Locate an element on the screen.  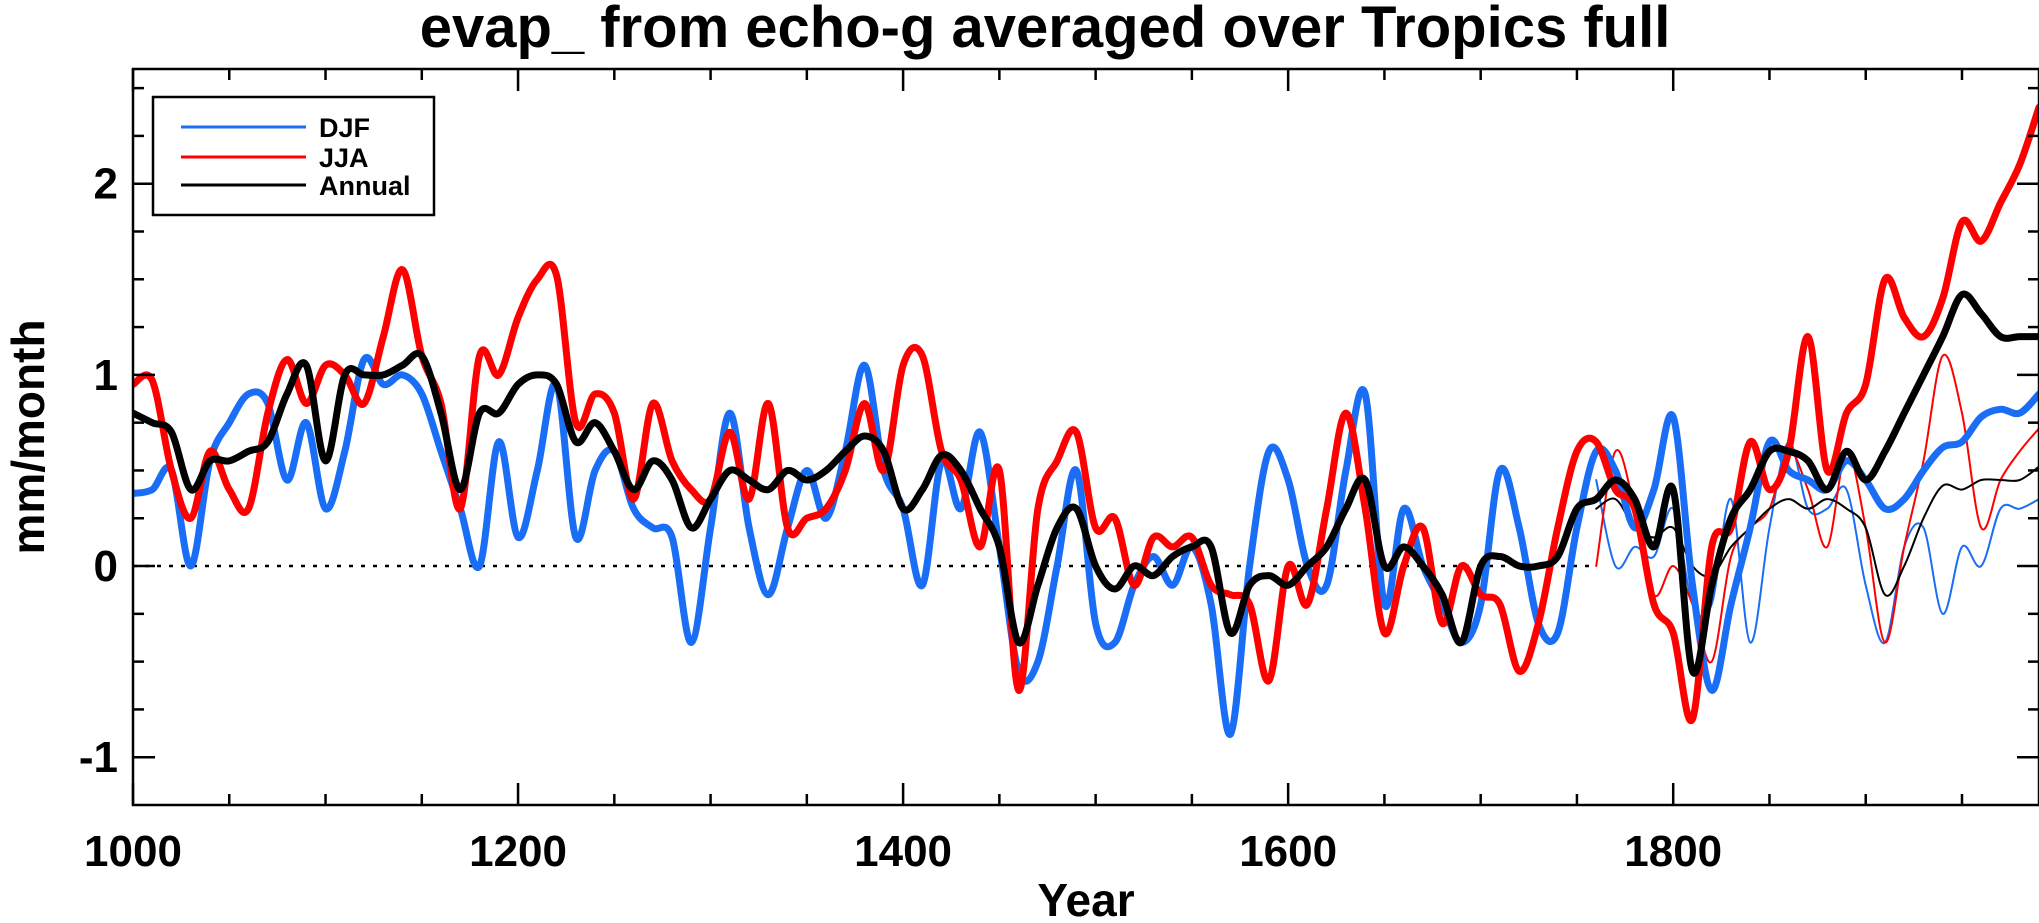
x-tick-label: 1400 is located at coordinates (903, 851).